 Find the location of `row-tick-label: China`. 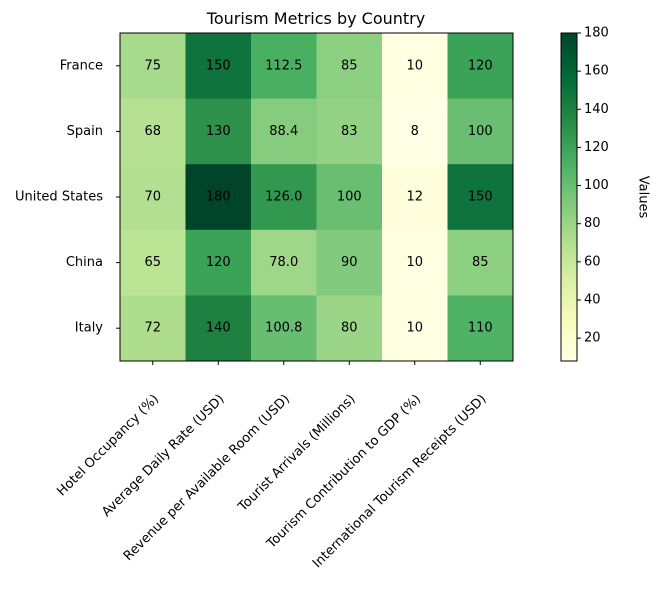

row-tick-label: China is located at coordinates (84, 262).